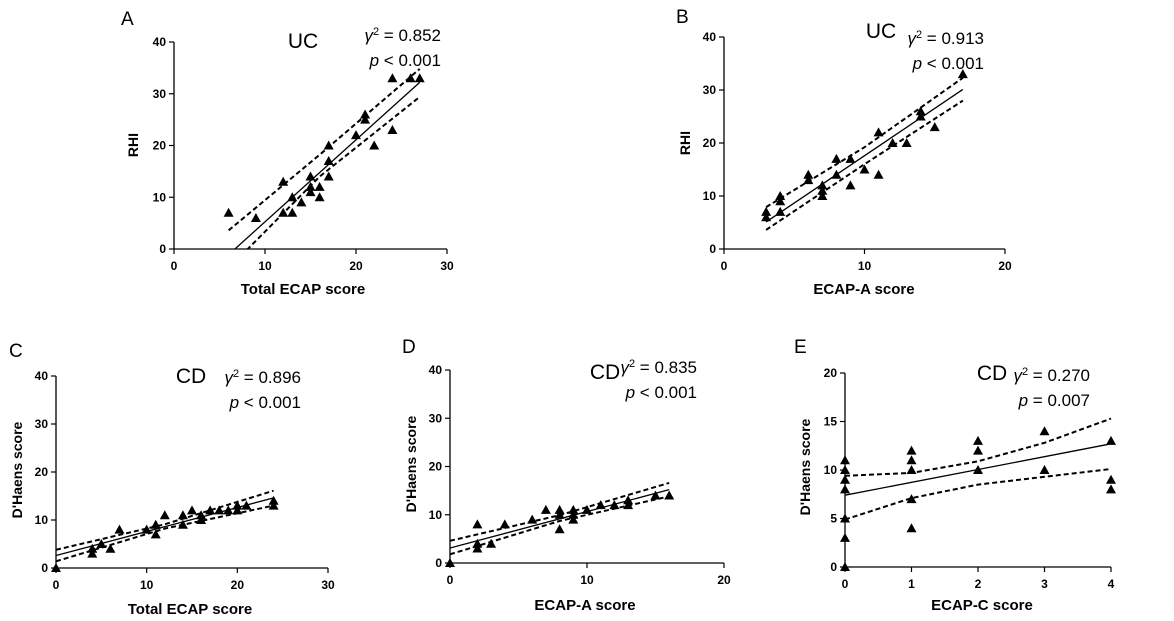 This screenshot has height=621, width=1174. I want to click on r-squared-annotation: γ2 = 0.852, so click(402, 35).